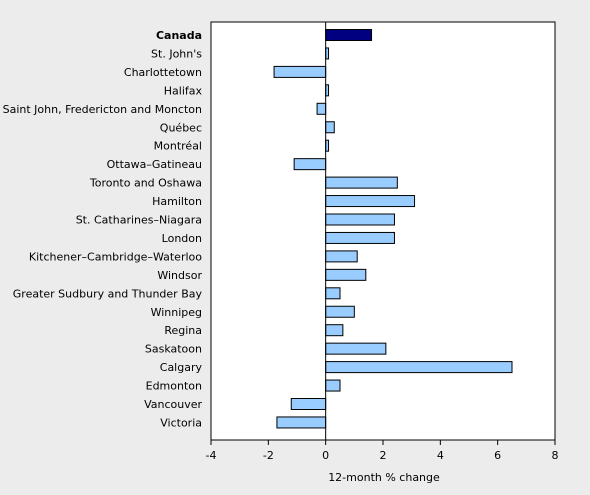 This screenshot has width=590, height=495. Describe the element at coordinates (145, 183) in the screenshot. I see `category-label-toronto-and-oshawa: Toronto and Oshawa` at that location.